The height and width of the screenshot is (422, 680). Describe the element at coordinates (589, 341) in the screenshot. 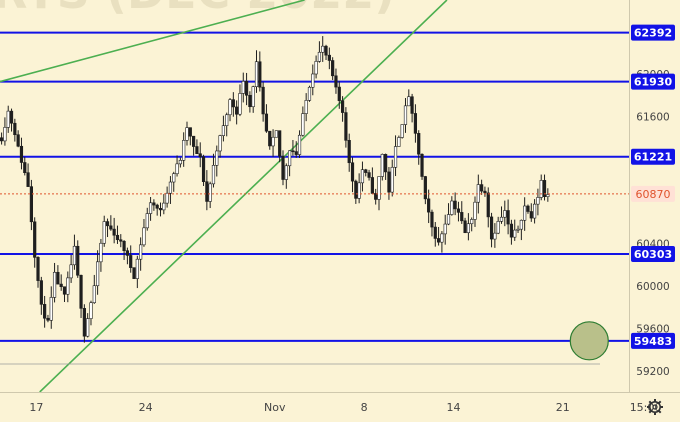

I see `target-marker` at that location.